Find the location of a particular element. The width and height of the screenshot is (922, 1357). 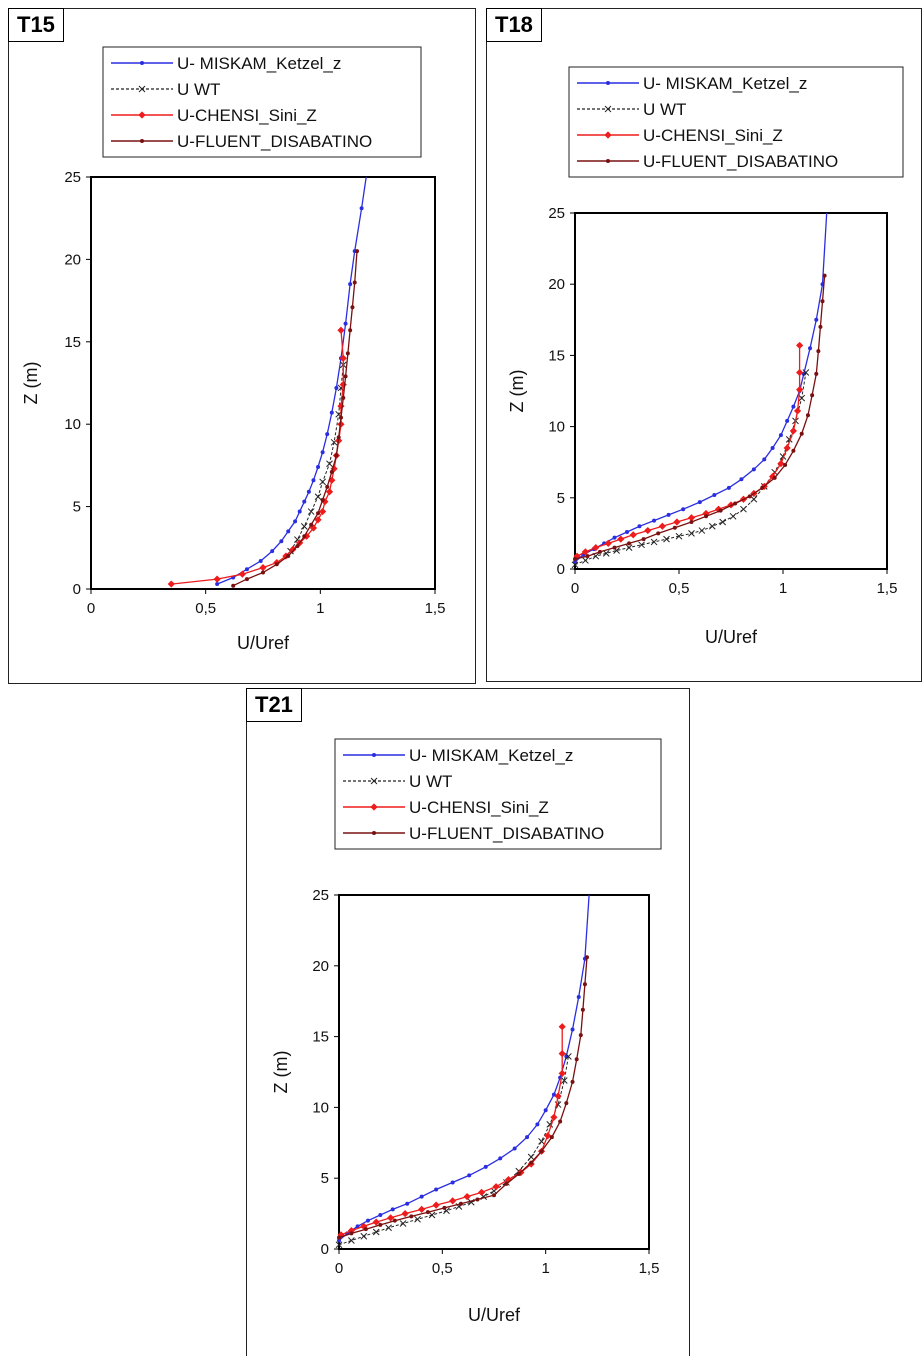

series-u-wt is located at coordinates (690, 469).